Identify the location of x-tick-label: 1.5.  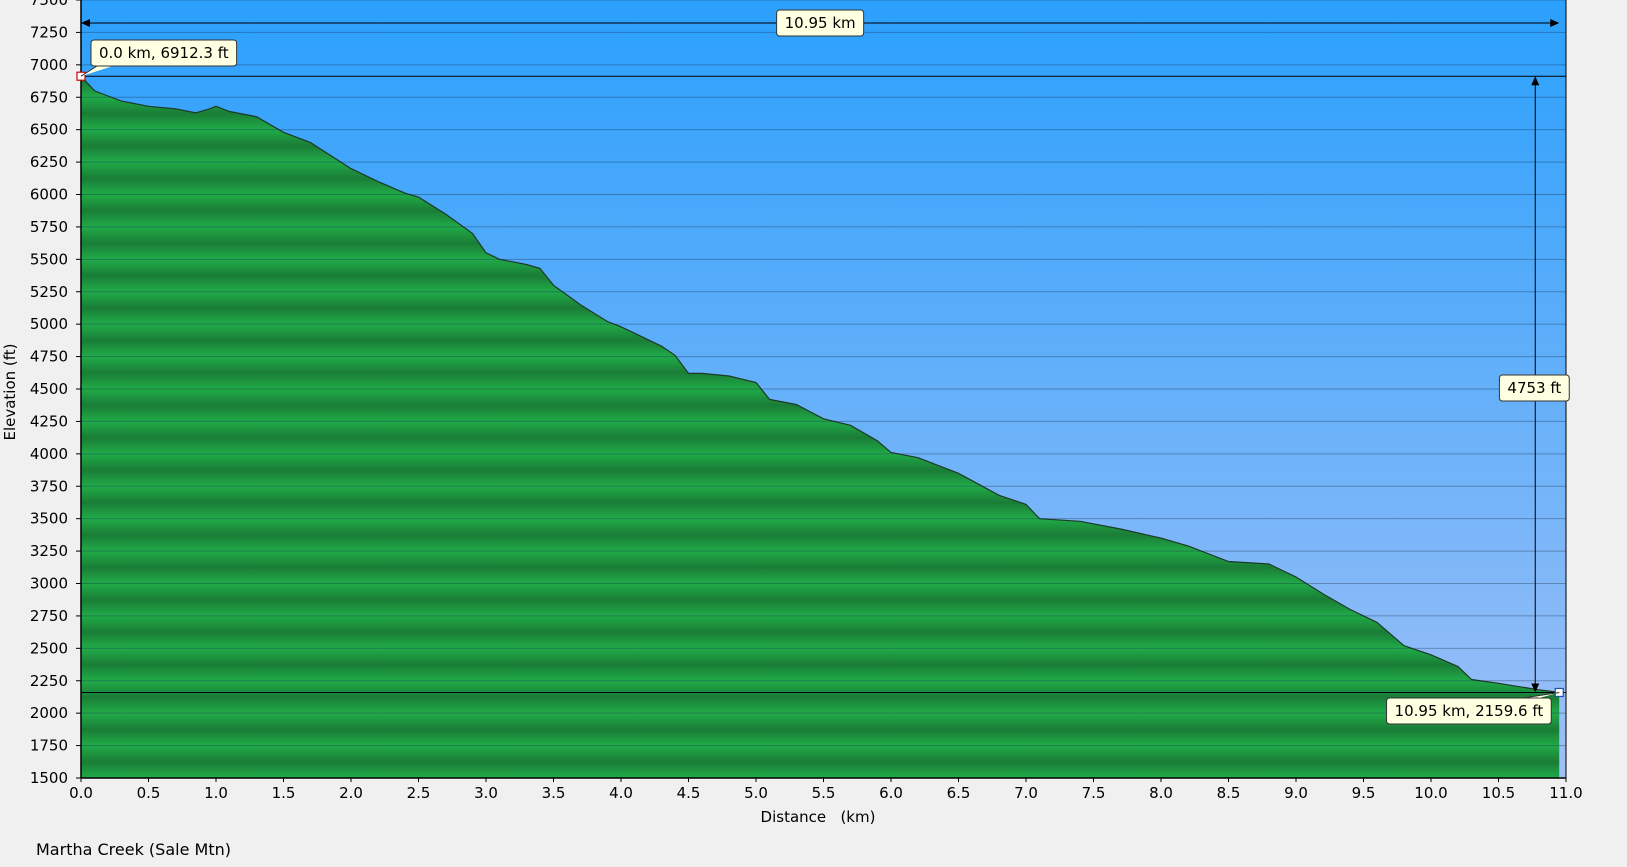
(284, 793).